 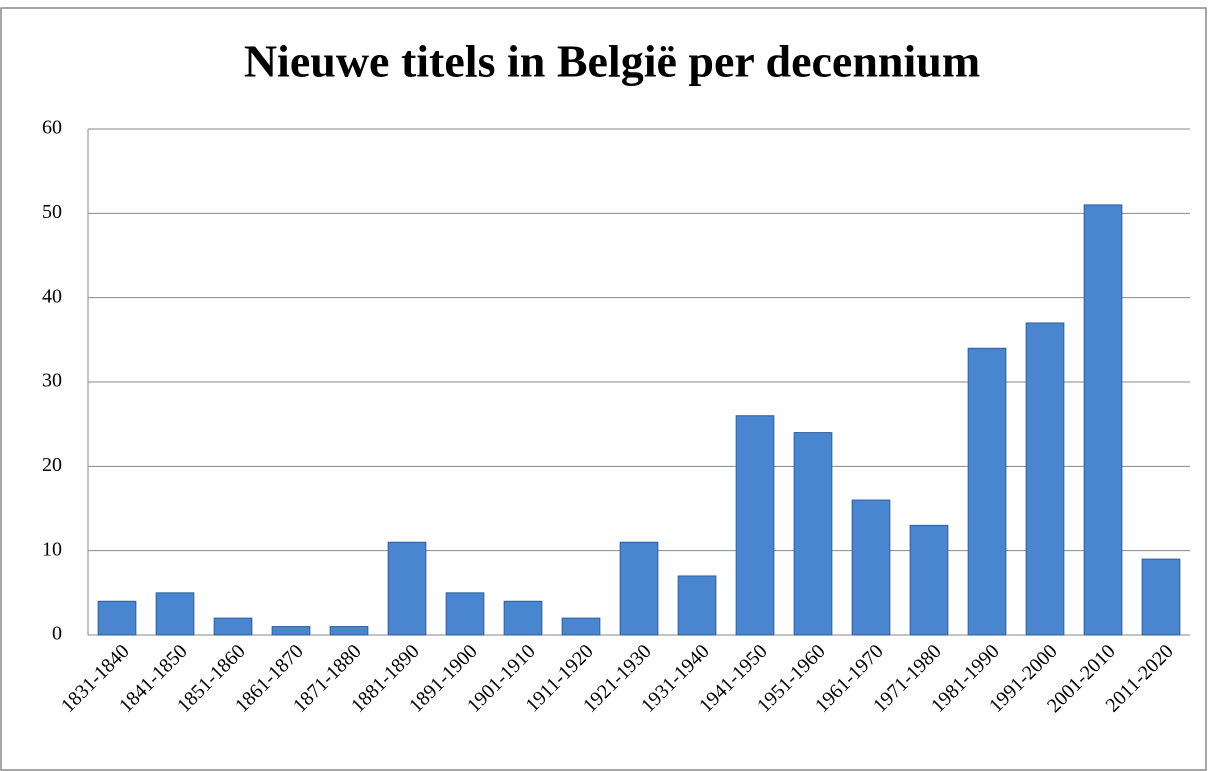 What do you see at coordinates (52, 296) in the screenshot?
I see `y-tick-label: 40` at bounding box center [52, 296].